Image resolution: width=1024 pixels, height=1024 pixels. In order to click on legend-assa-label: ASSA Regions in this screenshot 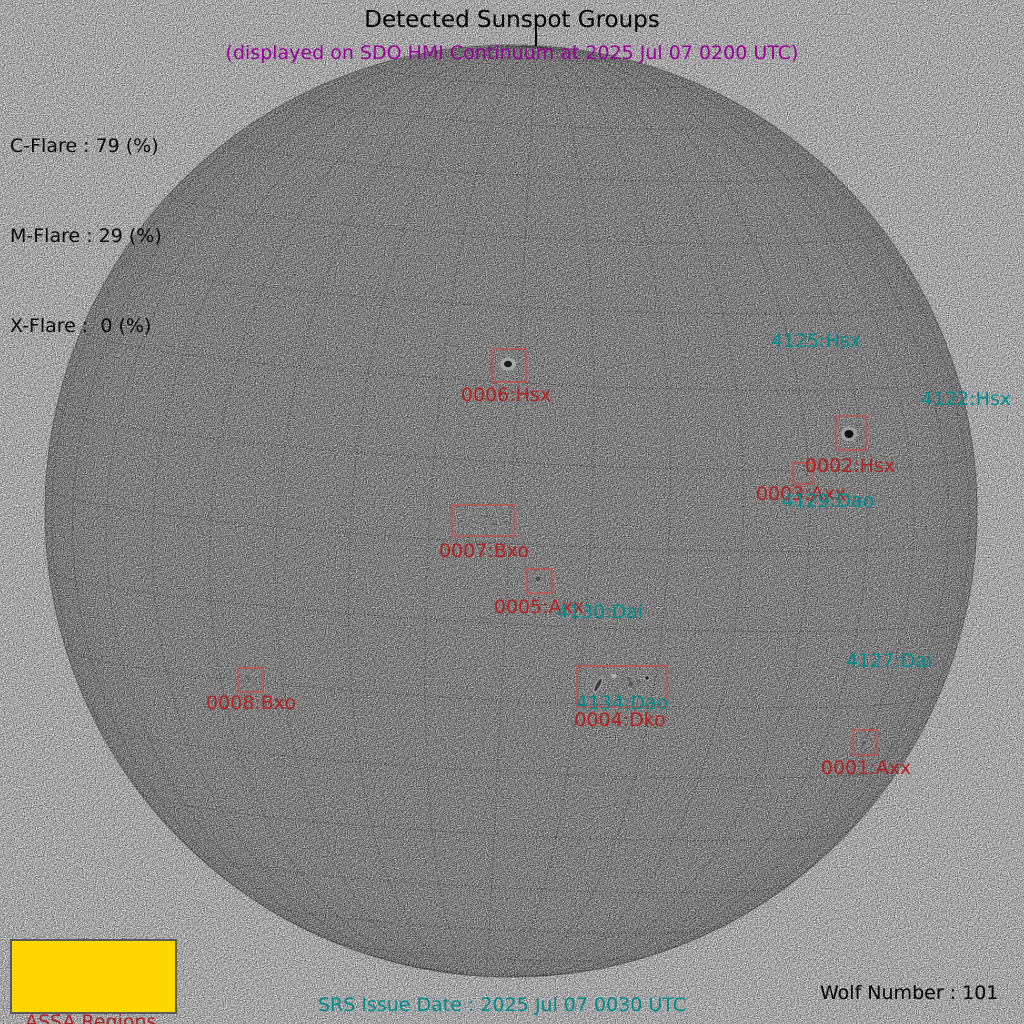, I will do `click(91, 1017)`.